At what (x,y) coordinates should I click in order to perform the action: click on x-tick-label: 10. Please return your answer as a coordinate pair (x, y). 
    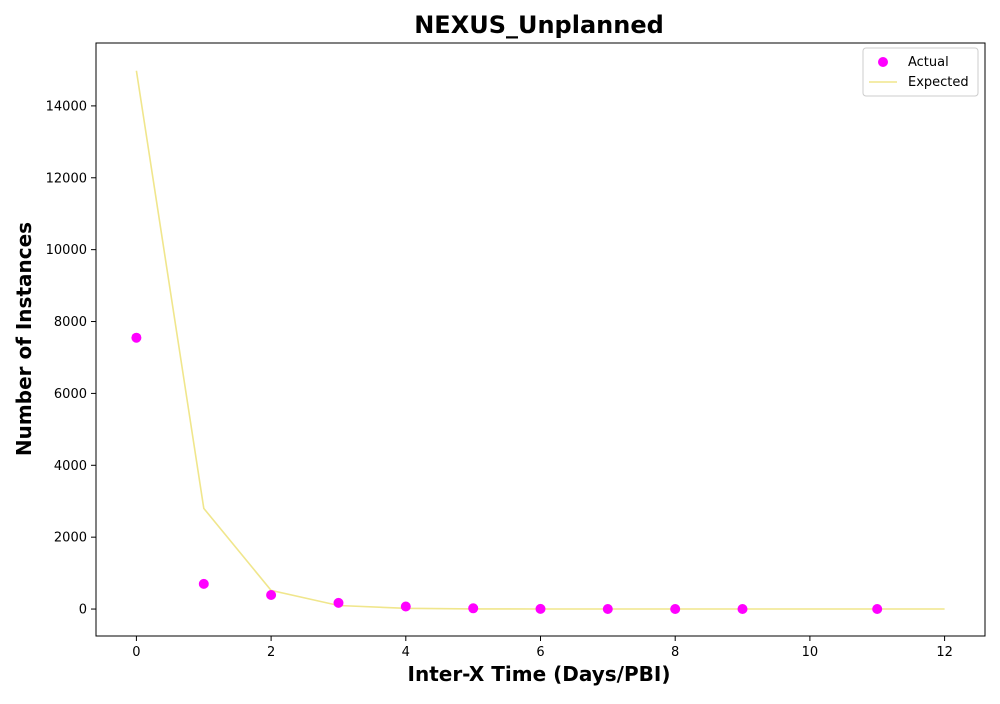
    Looking at the image, I should click on (810, 652).